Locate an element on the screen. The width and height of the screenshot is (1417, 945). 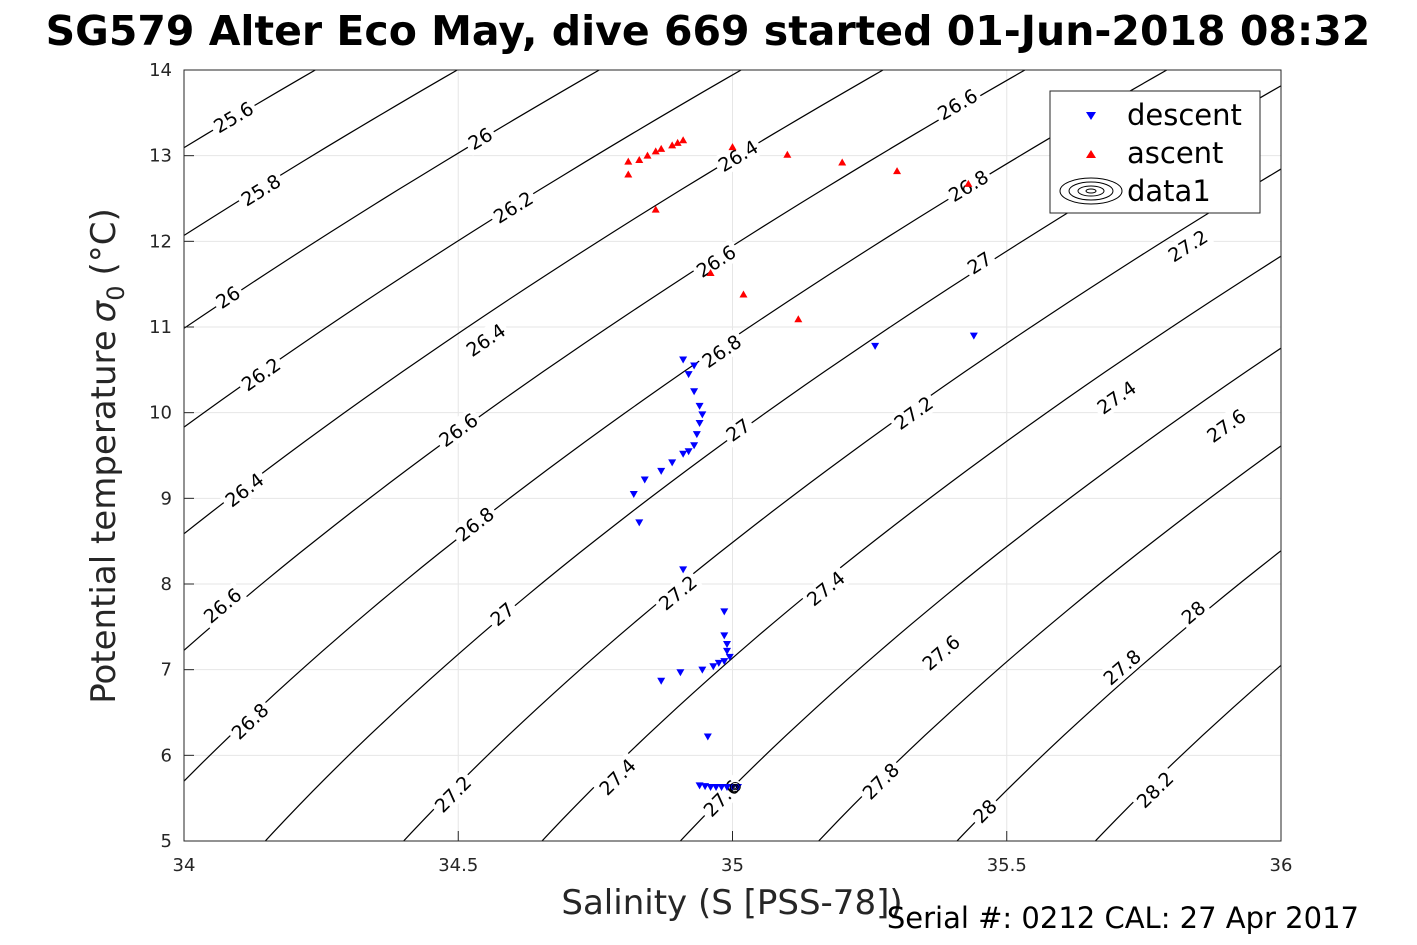
y-axis-title-unit: (°C) is located at coordinates (104, 241).